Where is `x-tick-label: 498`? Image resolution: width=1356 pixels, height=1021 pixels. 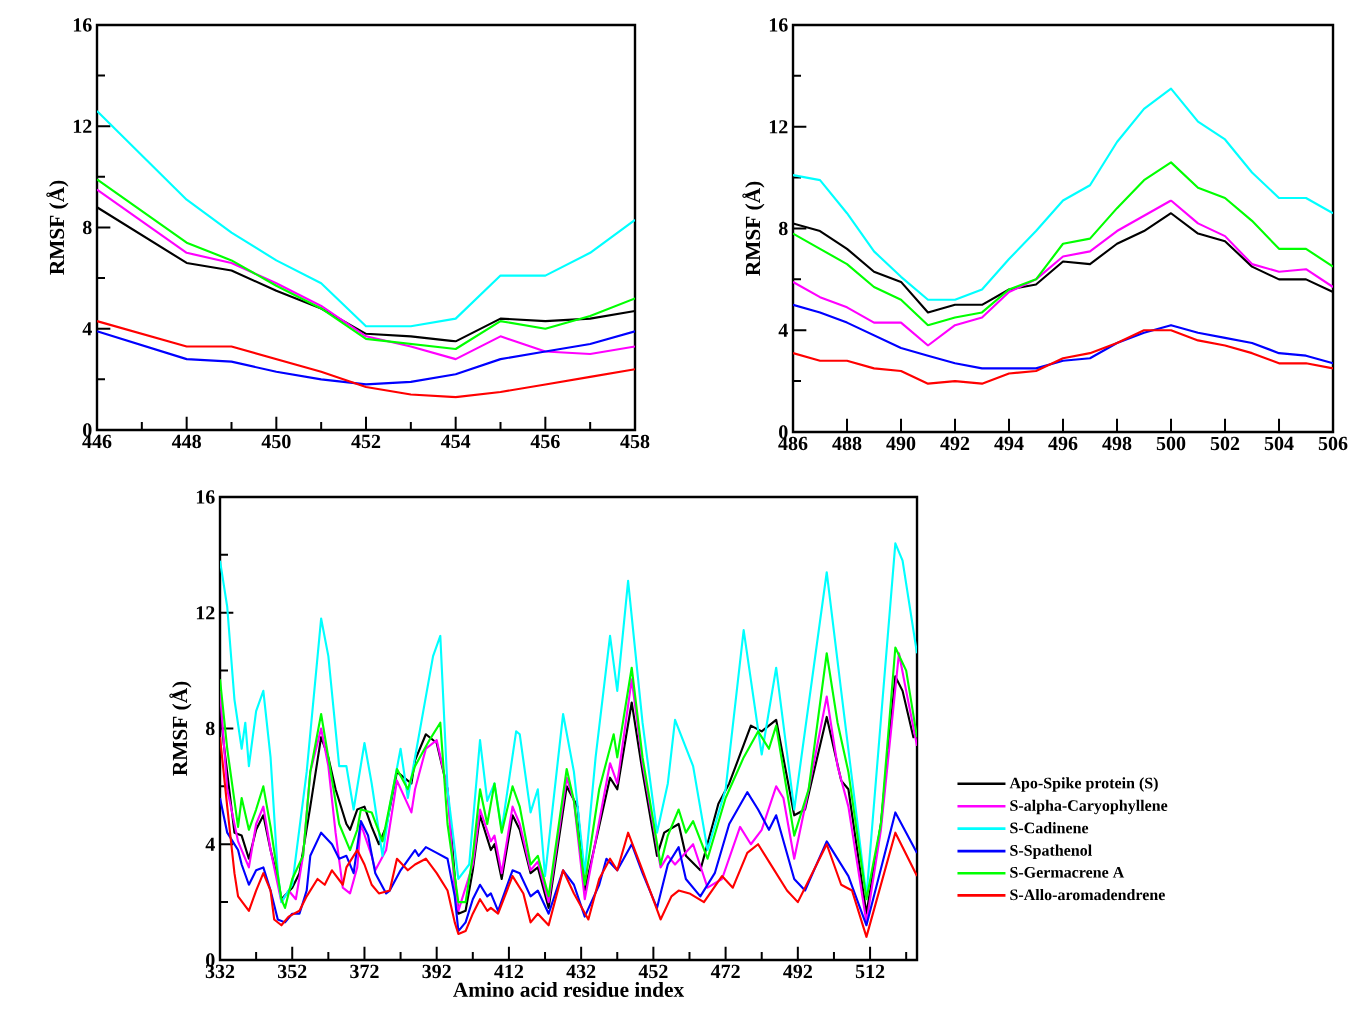
x-tick-label: 498 is located at coordinates (1117, 443).